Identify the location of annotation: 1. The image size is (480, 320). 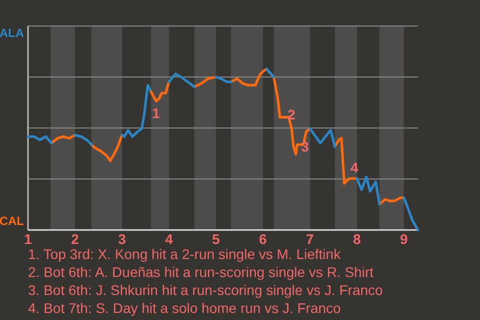
(156, 112).